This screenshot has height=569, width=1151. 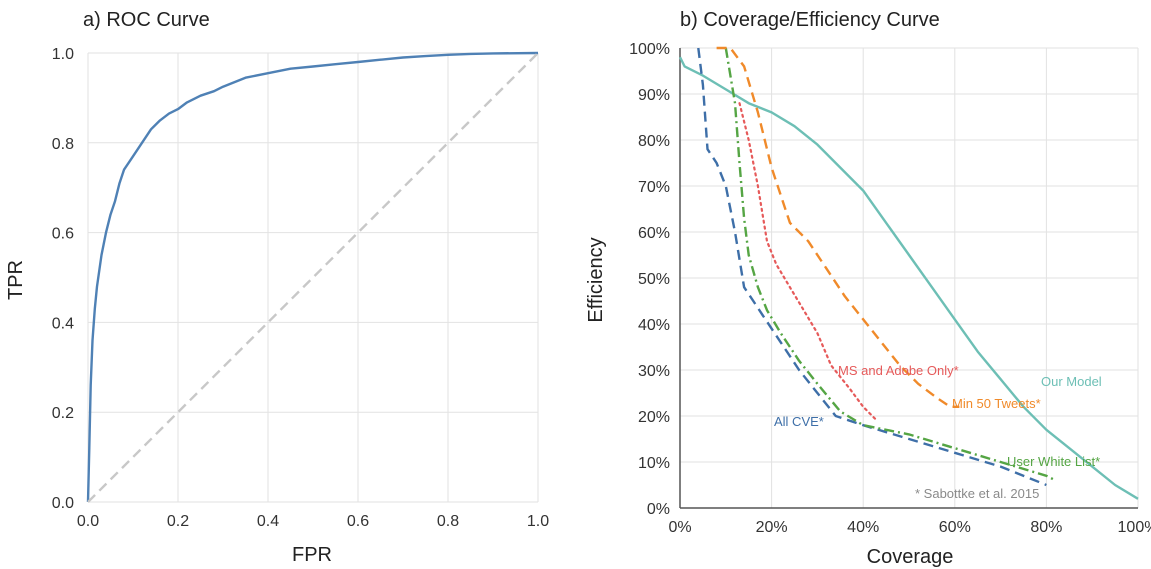 What do you see at coordinates (658, 509) in the screenshot?
I see `y-tick-label: 0%` at bounding box center [658, 509].